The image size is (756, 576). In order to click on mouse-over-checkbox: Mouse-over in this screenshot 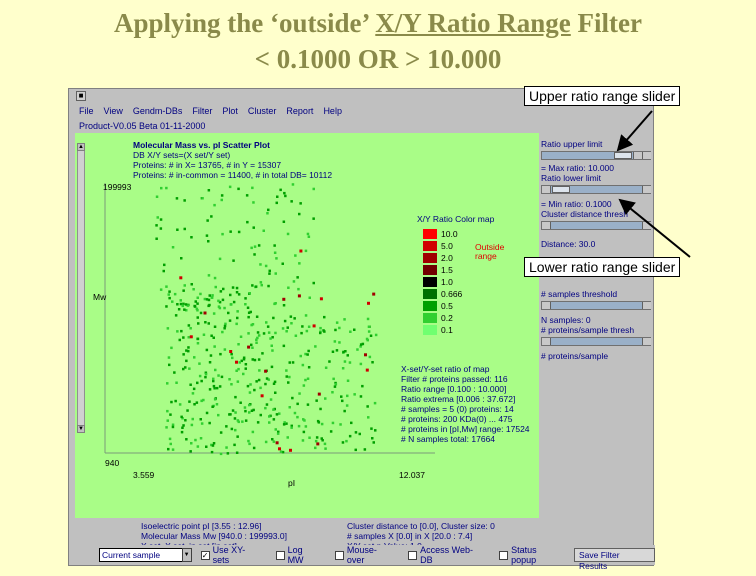, I will do `click(364, 555)`.